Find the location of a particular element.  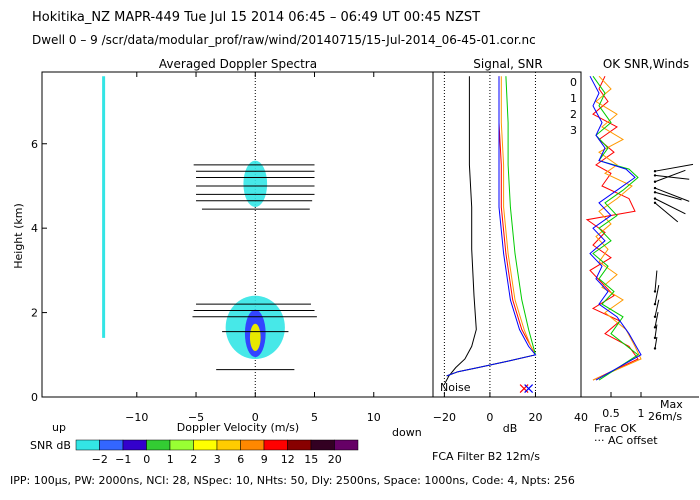

colorbar-tick-label: 3 is located at coordinates (217, 459).